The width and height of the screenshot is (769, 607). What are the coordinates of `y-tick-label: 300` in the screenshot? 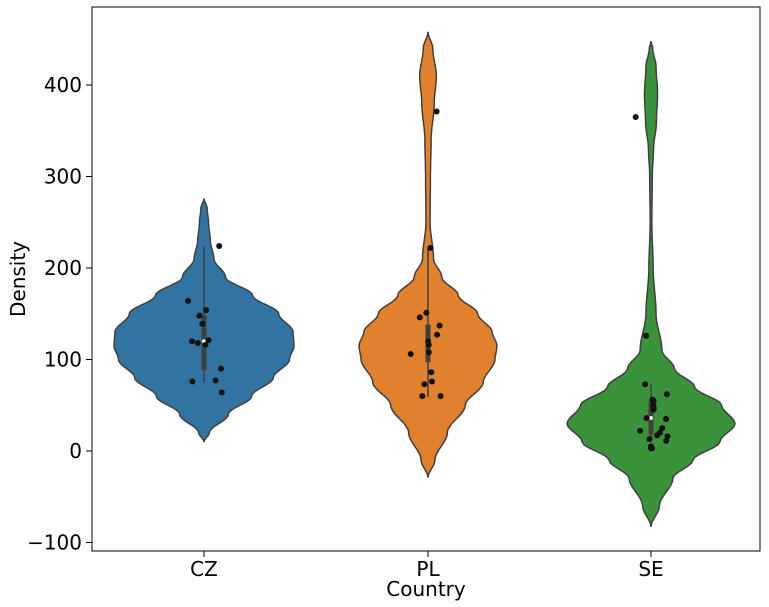 It's located at (63, 177).